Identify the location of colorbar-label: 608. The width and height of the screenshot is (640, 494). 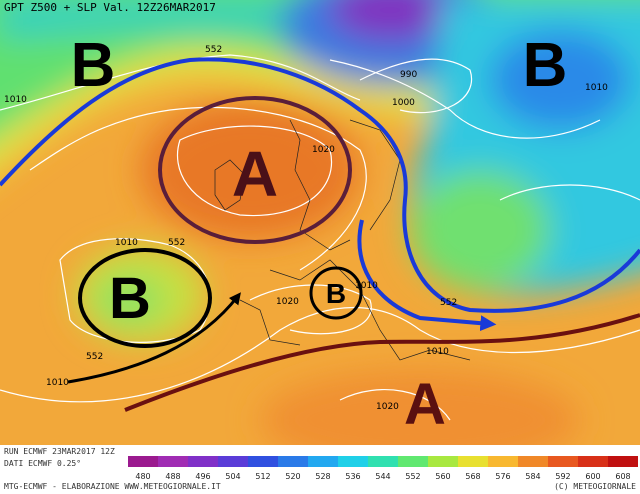
(622, 476).